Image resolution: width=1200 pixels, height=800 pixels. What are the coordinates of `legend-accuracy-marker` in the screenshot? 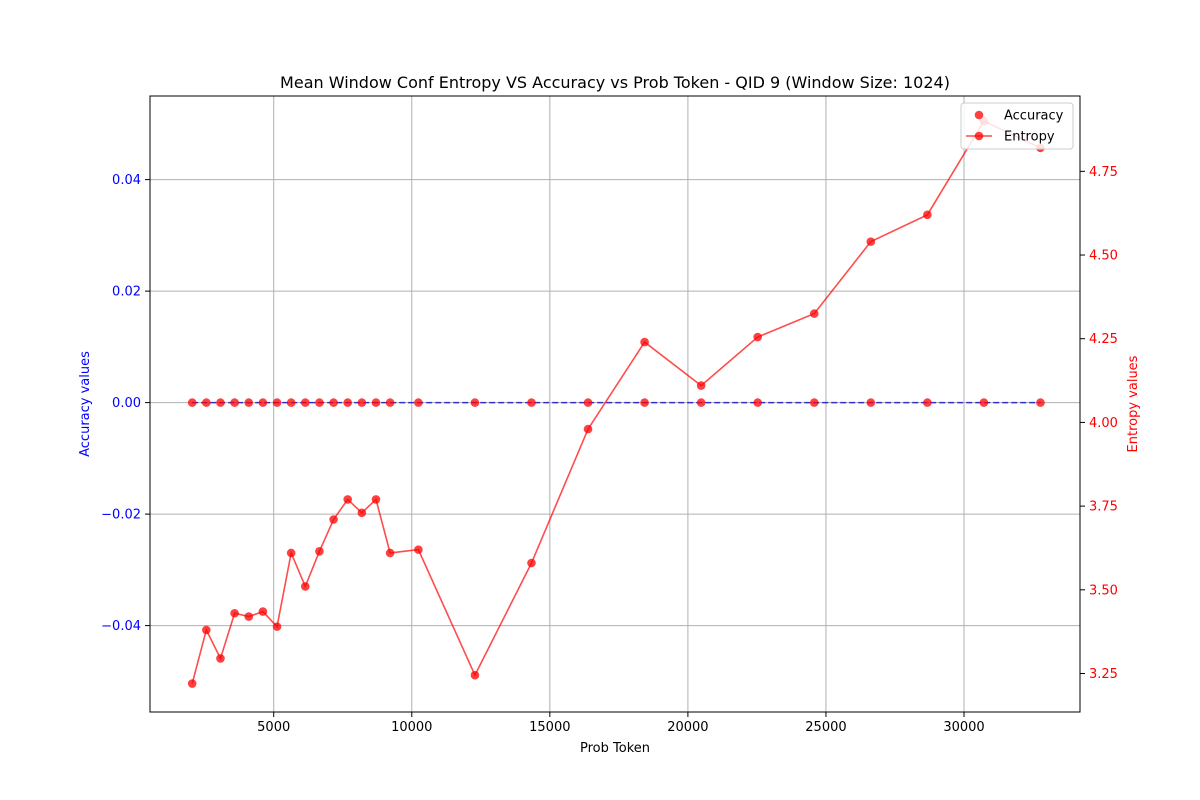 It's located at (979, 115).